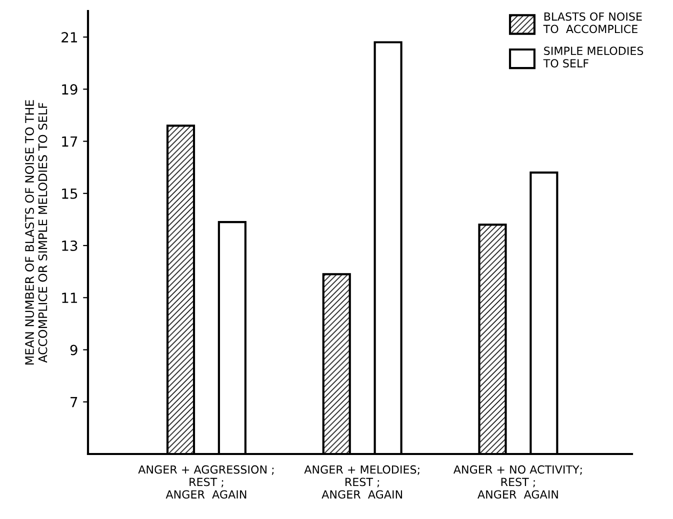  I want to click on y-tick-label: 21, so click(69, 37).